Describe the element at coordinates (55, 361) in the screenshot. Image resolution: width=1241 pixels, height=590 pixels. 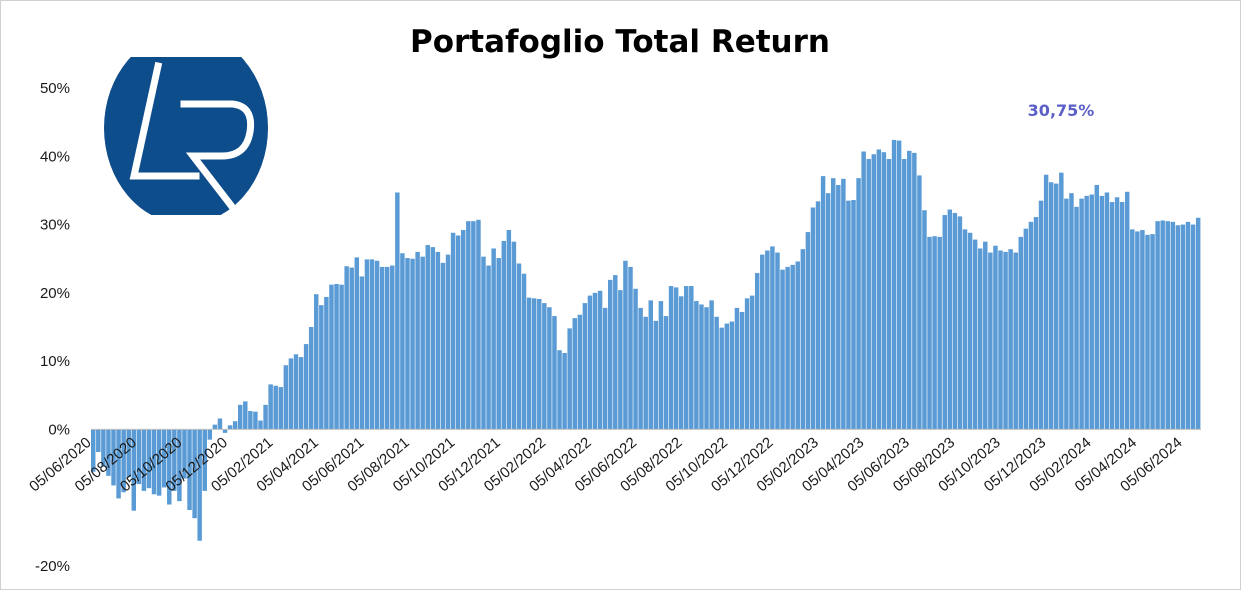
I see `y-tick-label: 10%` at that location.